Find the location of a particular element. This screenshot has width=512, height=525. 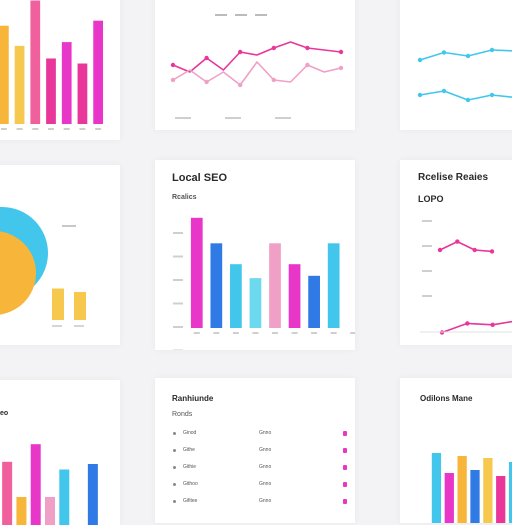

table-row: Githoo Gnno is located at coordinates (263, 486).